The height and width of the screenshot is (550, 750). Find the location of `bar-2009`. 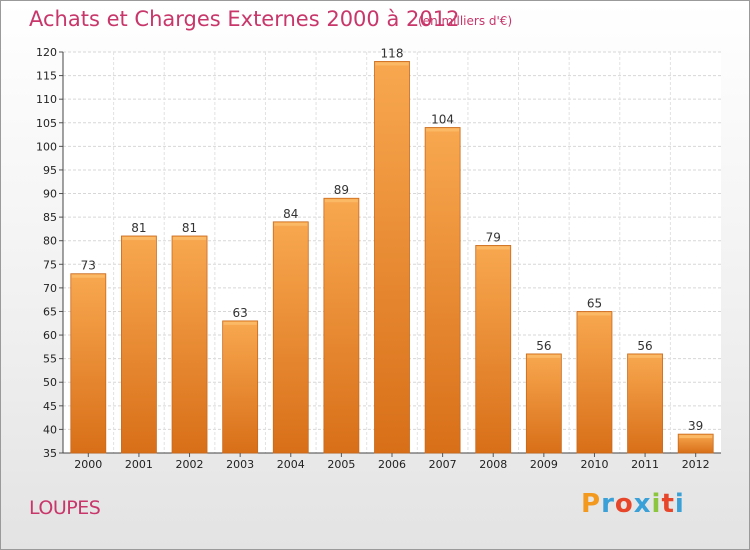

bar-2009 is located at coordinates (543, 403).